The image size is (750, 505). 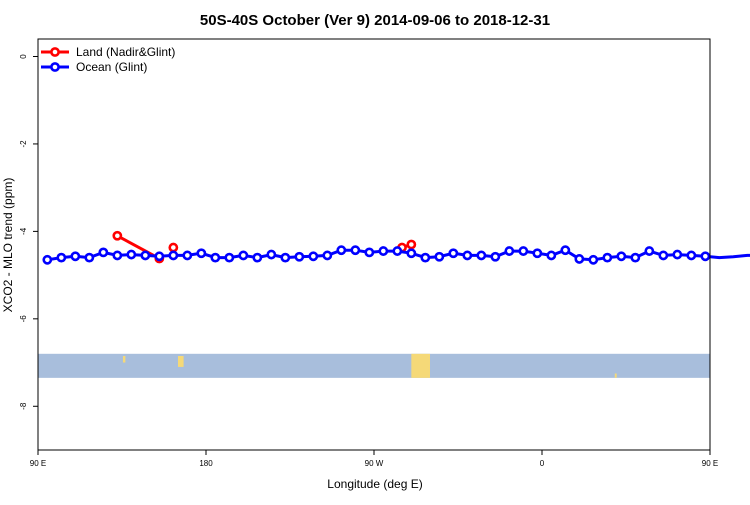 What do you see at coordinates (374, 463) in the screenshot?
I see `x-tick-label-2: 90 W` at bounding box center [374, 463].